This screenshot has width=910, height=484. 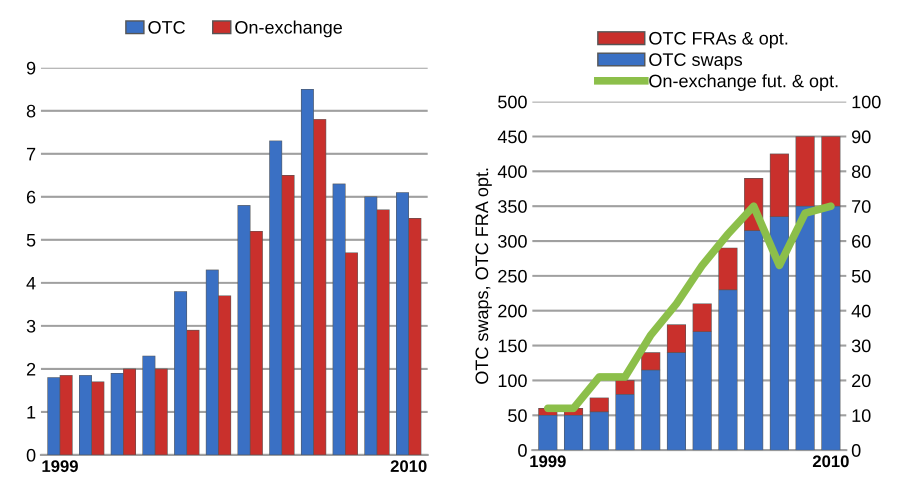 What do you see at coordinates (861, 137) in the screenshot?
I see `y2-tick-label: 90` at bounding box center [861, 137].